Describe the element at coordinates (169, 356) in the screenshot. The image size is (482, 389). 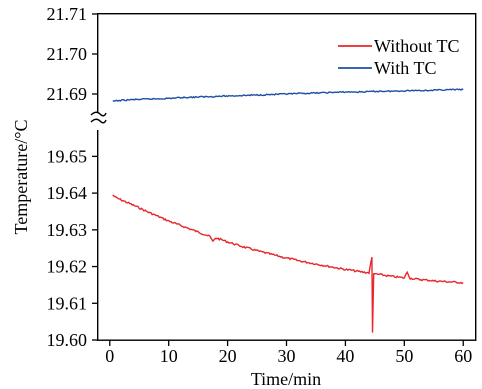
I see `x-tick-label-10: 10` at that location.